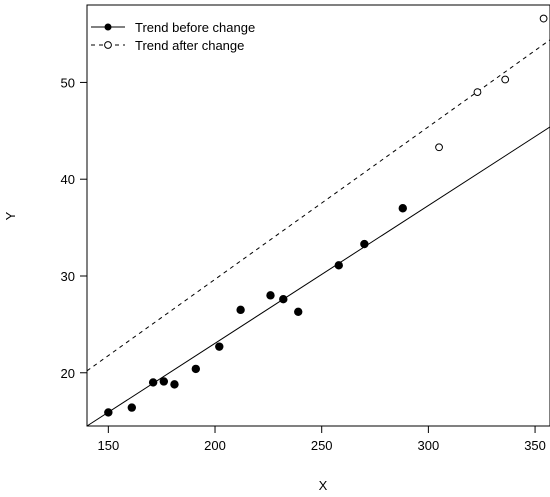 Image resolution: width=550 pixels, height=497 pixels. Describe the element at coordinates (68, 373) in the screenshot. I see `y-tick-label-20: 20` at that location.